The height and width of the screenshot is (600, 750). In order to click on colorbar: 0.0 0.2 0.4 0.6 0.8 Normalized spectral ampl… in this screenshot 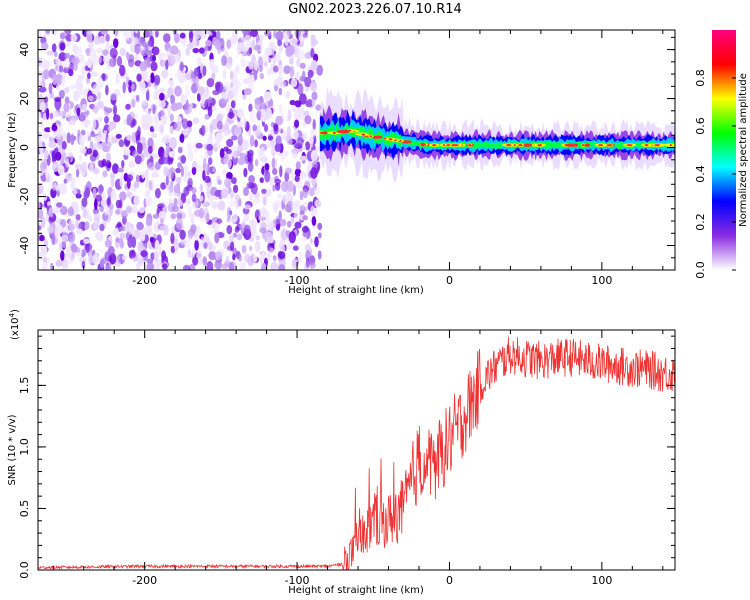, I will do `click(721, 154)`.